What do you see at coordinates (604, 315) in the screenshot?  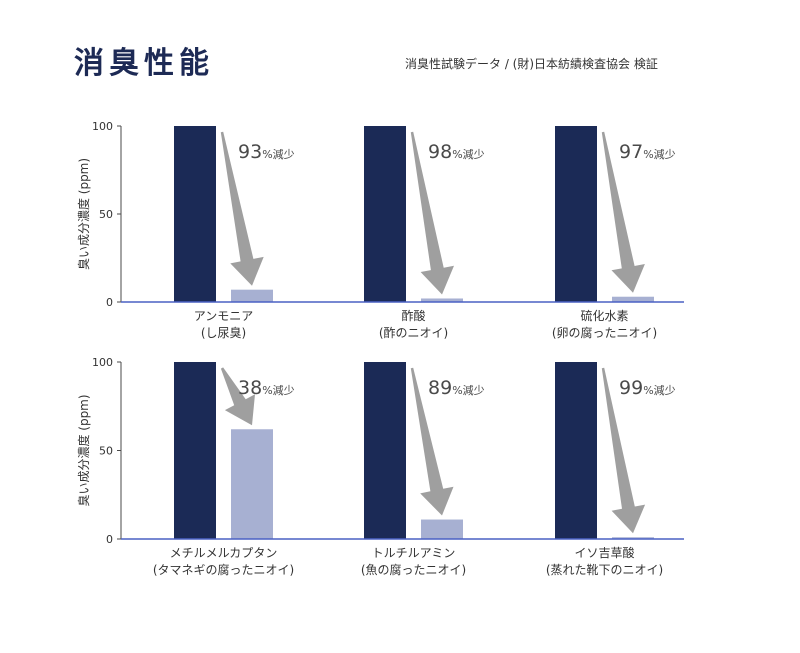 I see `category-label: 硫化水素` at bounding box center [604, 315].